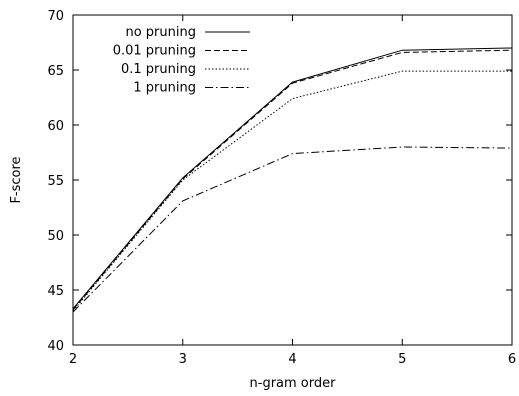 This screenshot has height=396, width=519. I want to click on x-axis-label: n-gram order, so click(293, 383).